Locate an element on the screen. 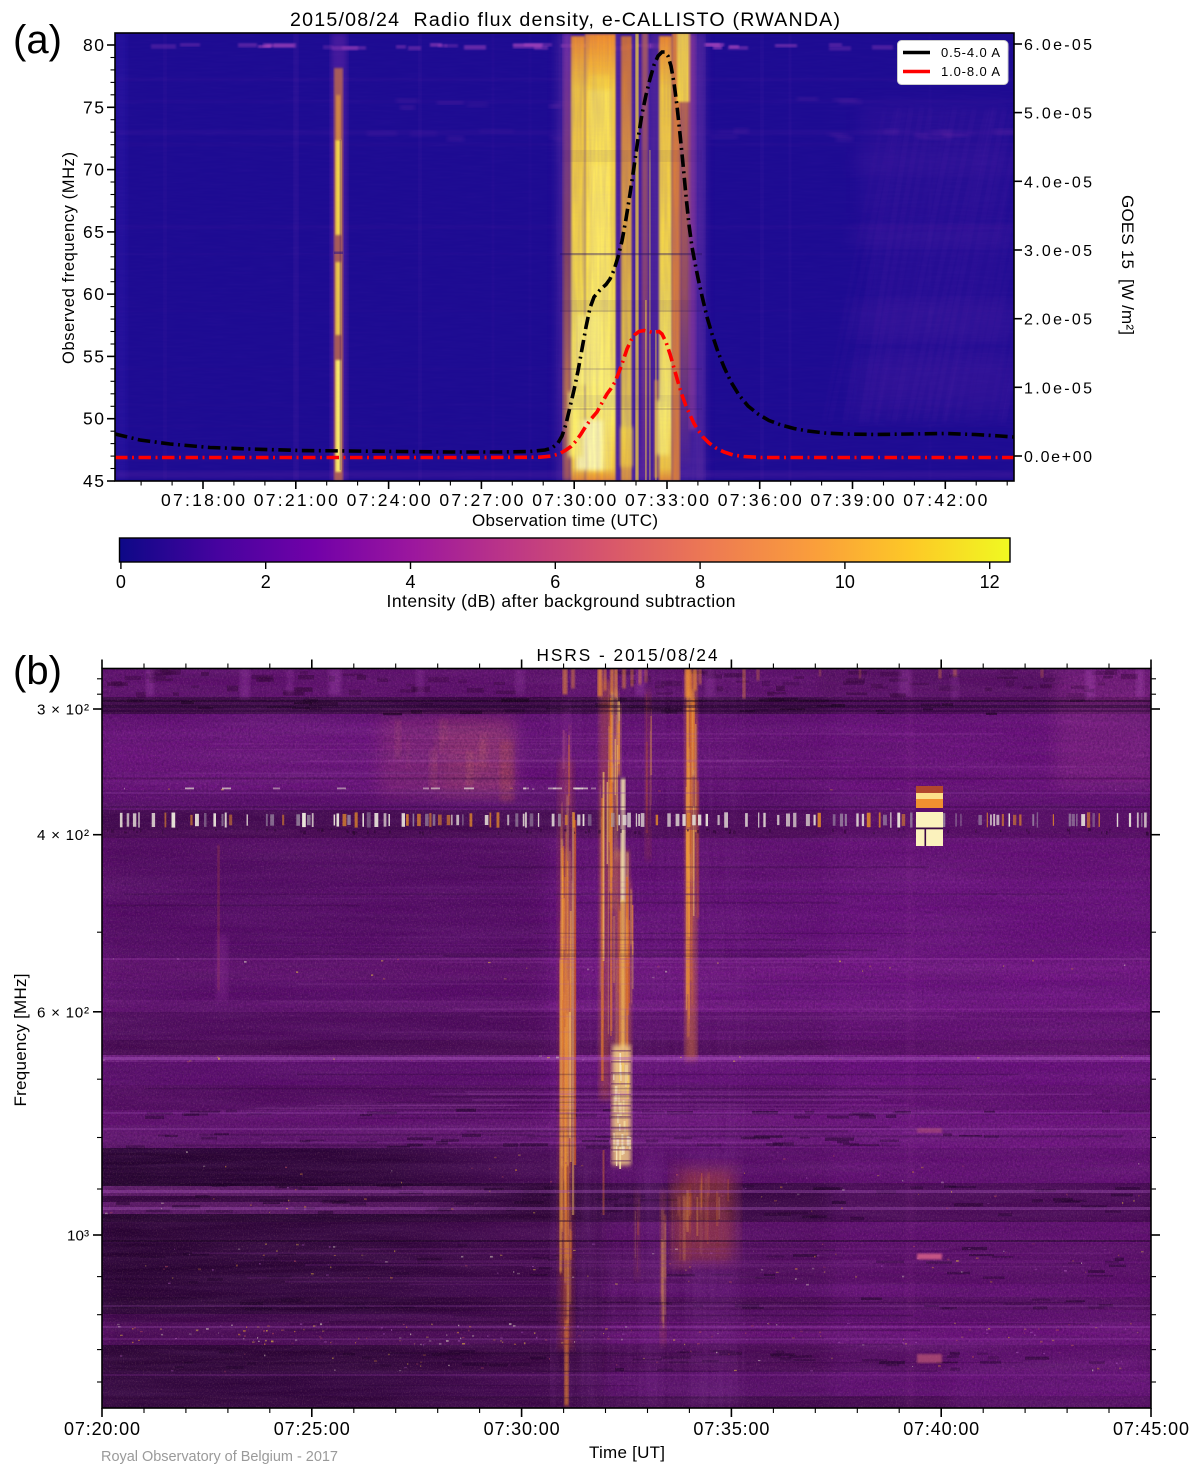 The height and width of the screenshot is (1476, 1197). svg-text: 8 is located at coordinates (700, 582).